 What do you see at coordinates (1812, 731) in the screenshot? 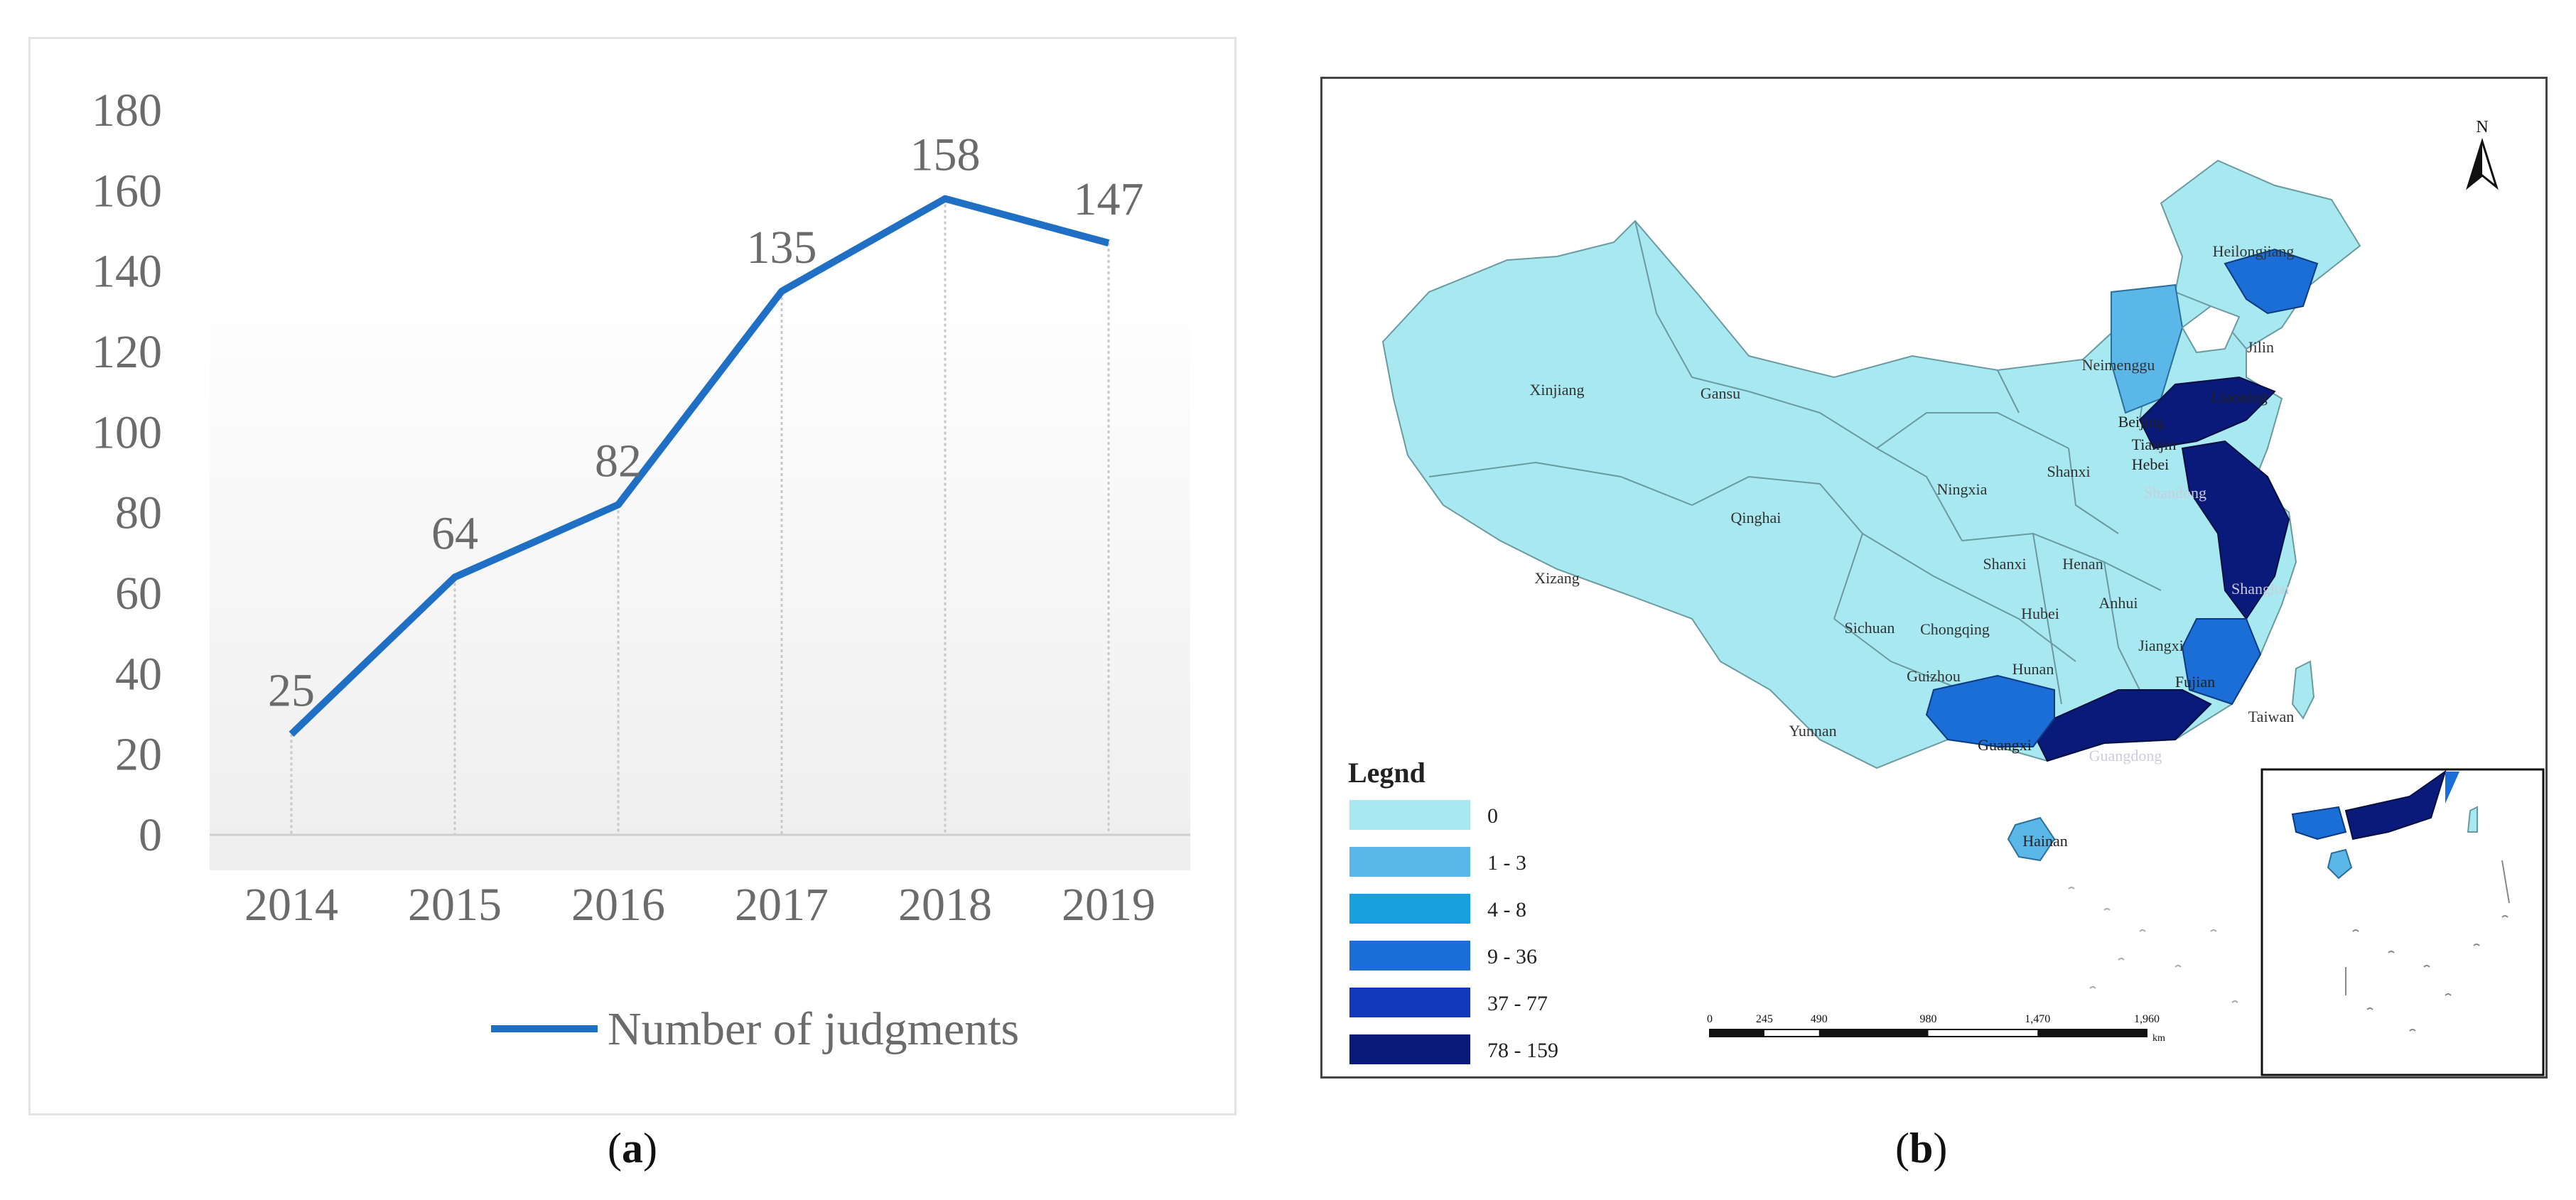
I see `province-label: Yunnan` at bounding box center [1812, 731].